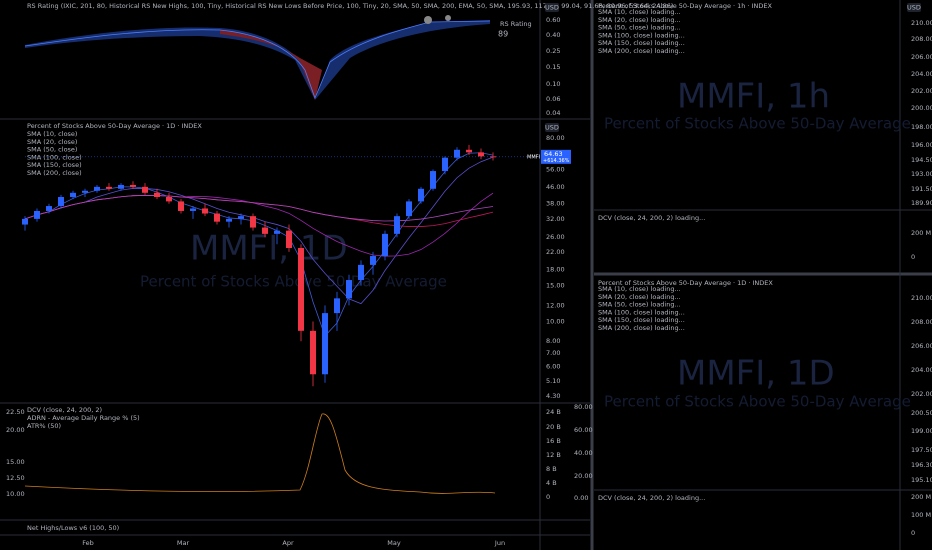  What do you see at coordinates (533, 157) in the screenshot?
I see `ticker: MMFI` at bounding box center [533, 157].